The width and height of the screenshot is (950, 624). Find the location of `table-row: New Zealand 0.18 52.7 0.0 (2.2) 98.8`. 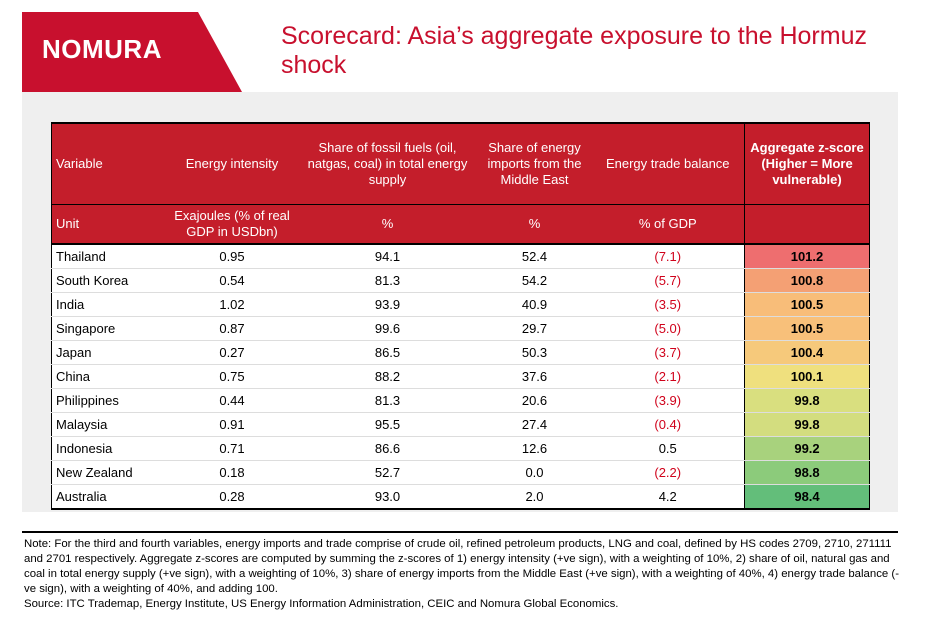

table-row: New Zealand 0.18 52.7 0.0 (2.2) 98.8 is located at coordinates (460, 472).